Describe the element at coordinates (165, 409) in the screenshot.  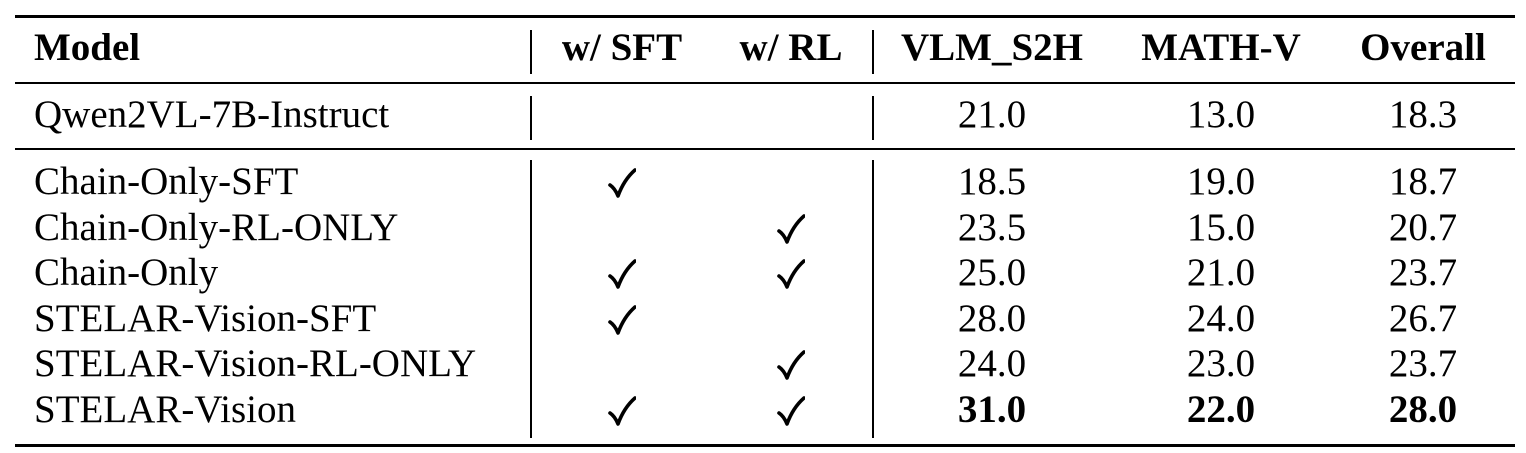
I see `row-model-name: STELAR-Vision` at that location.